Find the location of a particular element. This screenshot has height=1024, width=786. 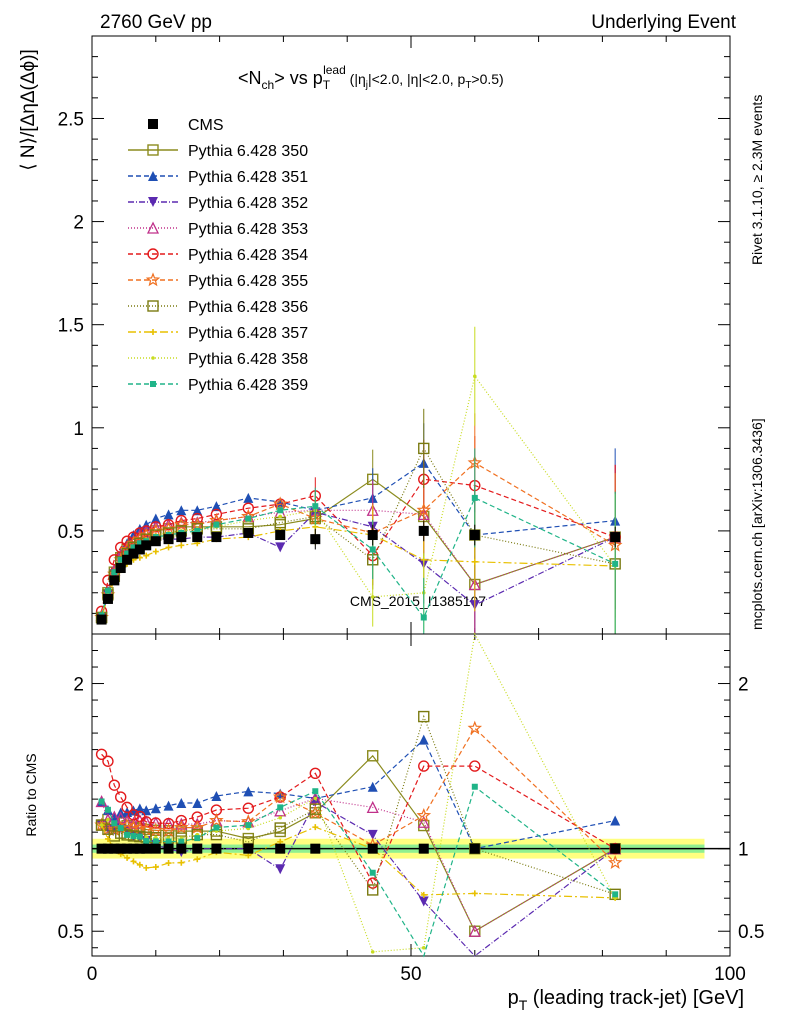

legend-entry-cms: CMS is located at coordinates (186, 125).